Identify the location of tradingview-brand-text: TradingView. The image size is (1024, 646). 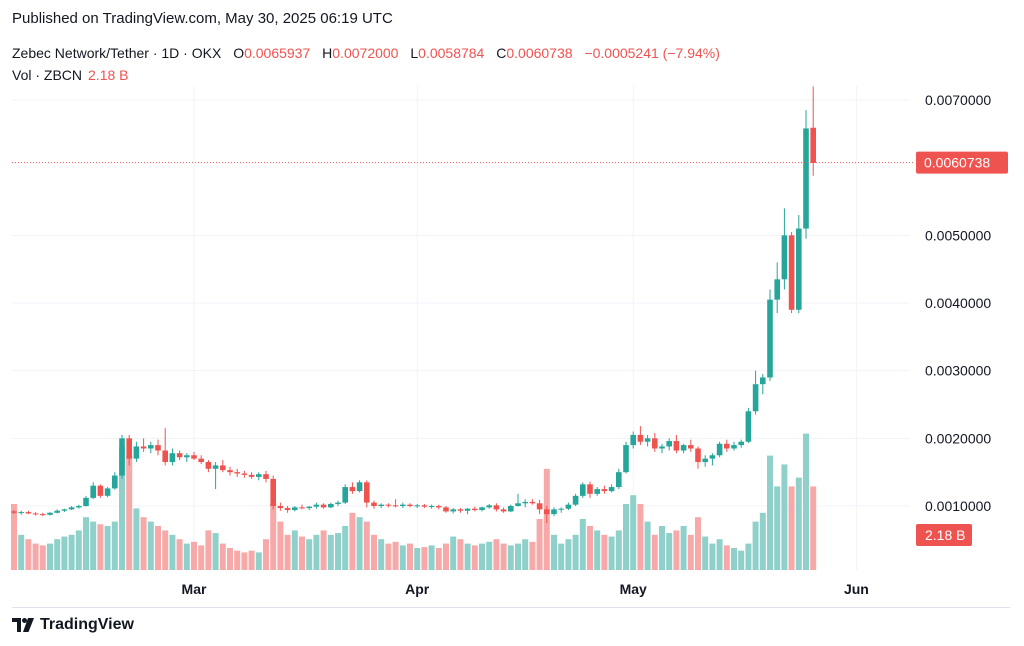
(87, 624).